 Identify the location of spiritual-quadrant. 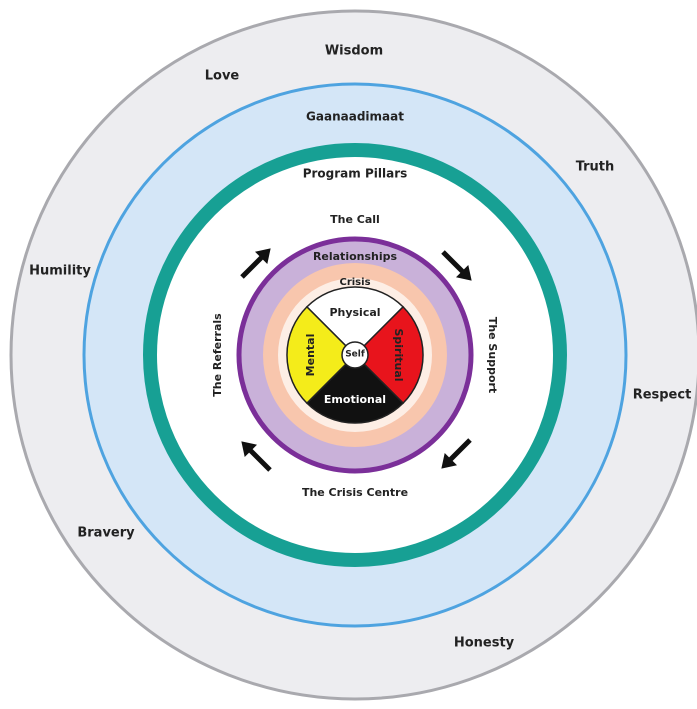
(388, 355).